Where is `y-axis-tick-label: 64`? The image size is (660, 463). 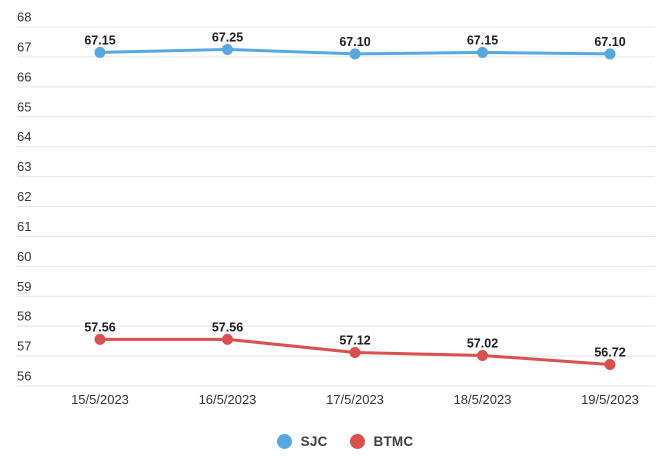 y-axis-tick-label: 64 is located at coordinates (24, 136).